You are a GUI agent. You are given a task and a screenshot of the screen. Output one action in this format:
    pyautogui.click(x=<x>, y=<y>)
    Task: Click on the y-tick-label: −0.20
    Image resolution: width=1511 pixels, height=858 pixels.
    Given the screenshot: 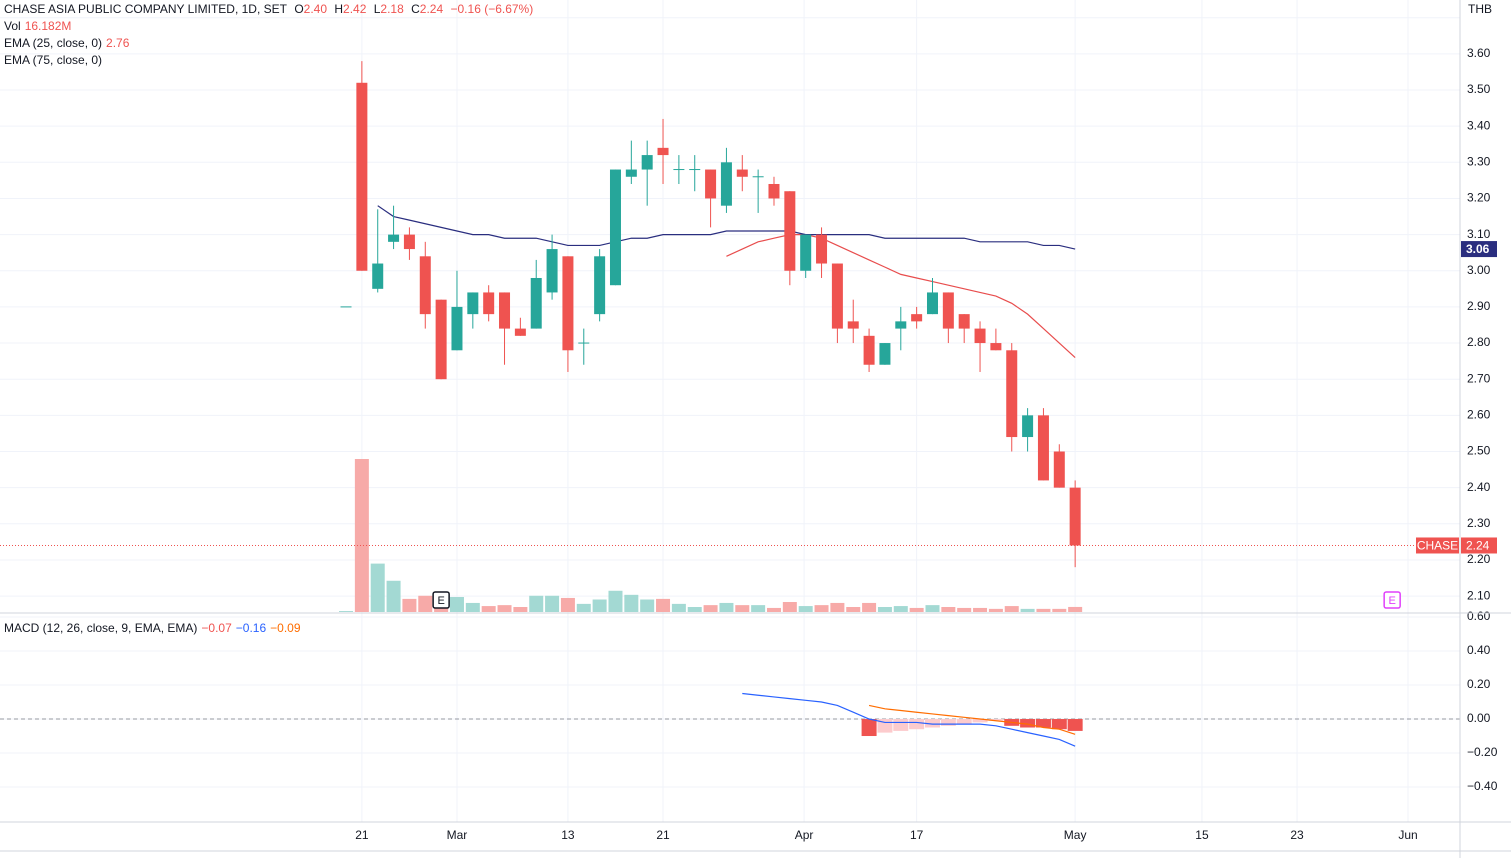 What is the action you would take?
    pyautogui.click(x=1482, y=752)
    